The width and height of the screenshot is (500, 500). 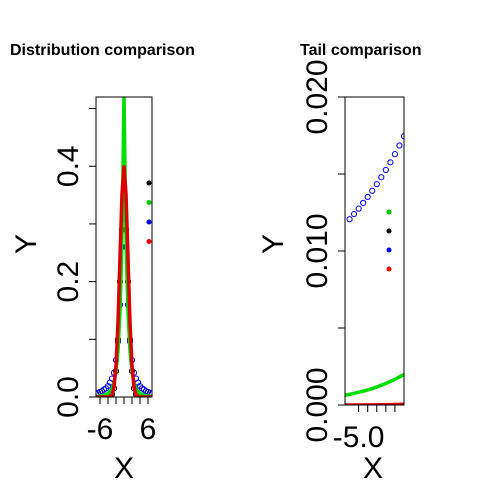 I want to click on y-tick-label: 0.4, so click(x=68, y=166).